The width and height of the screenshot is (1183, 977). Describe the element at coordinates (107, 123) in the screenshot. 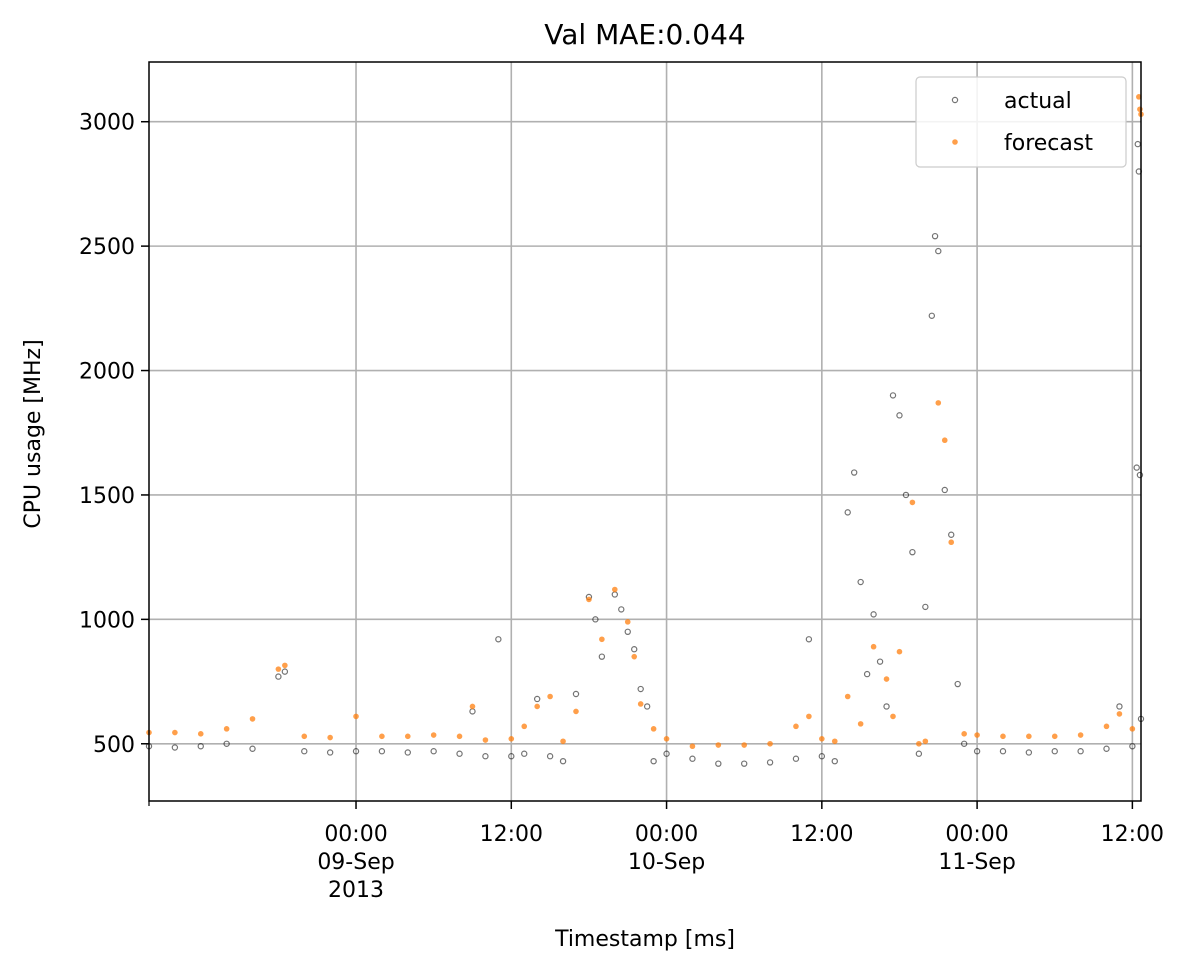

I see `y-tick-label: 3000` at that location.